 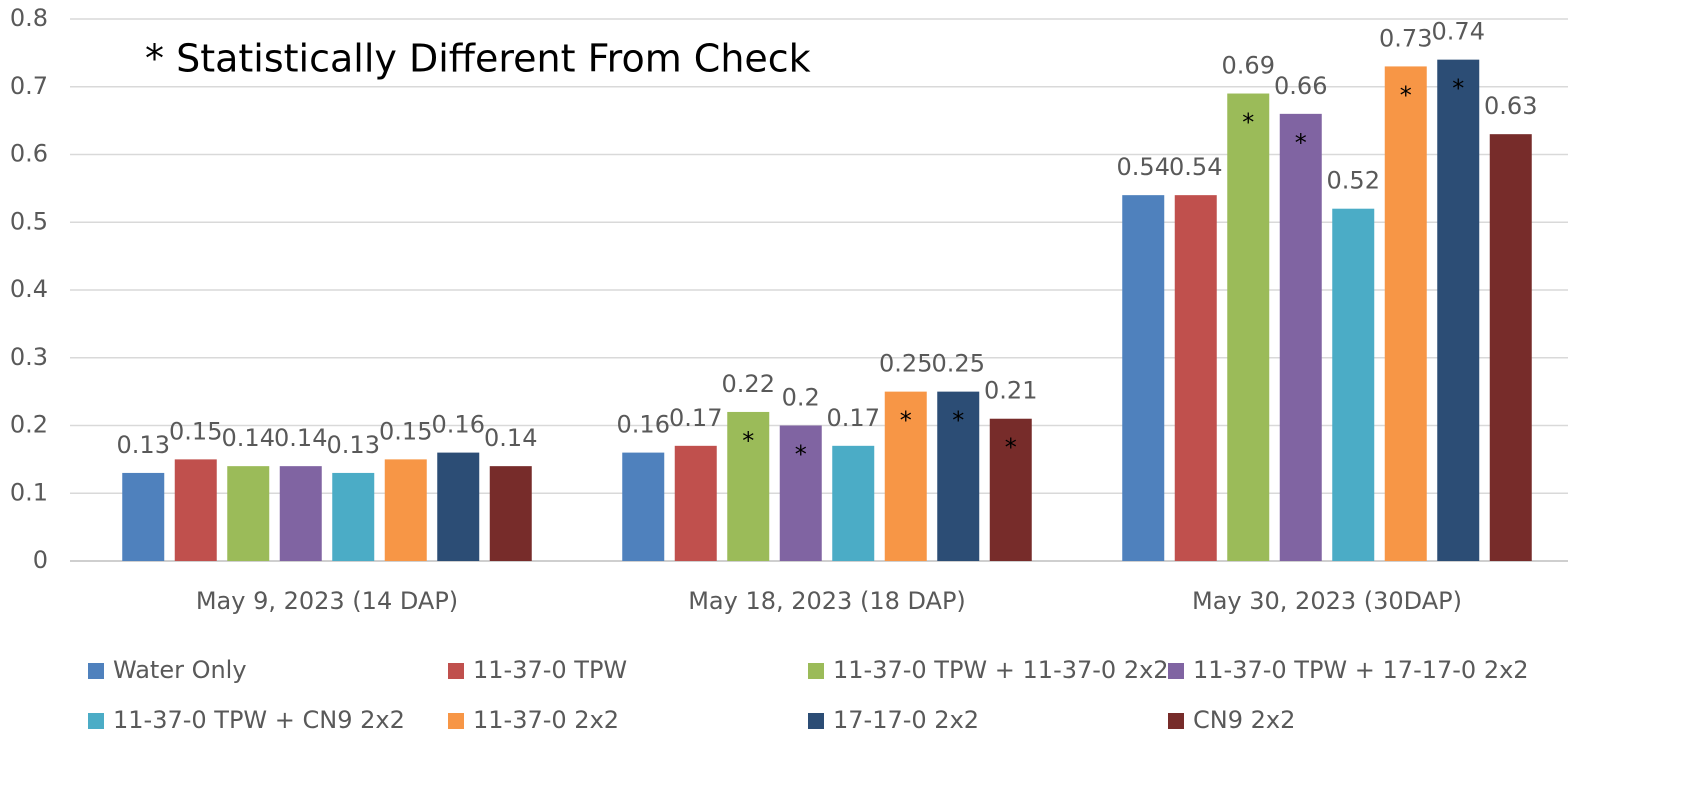 I want to click on legend-label: 11-37-0 TPW + CN9 2x2, so click(x=259, y=720).